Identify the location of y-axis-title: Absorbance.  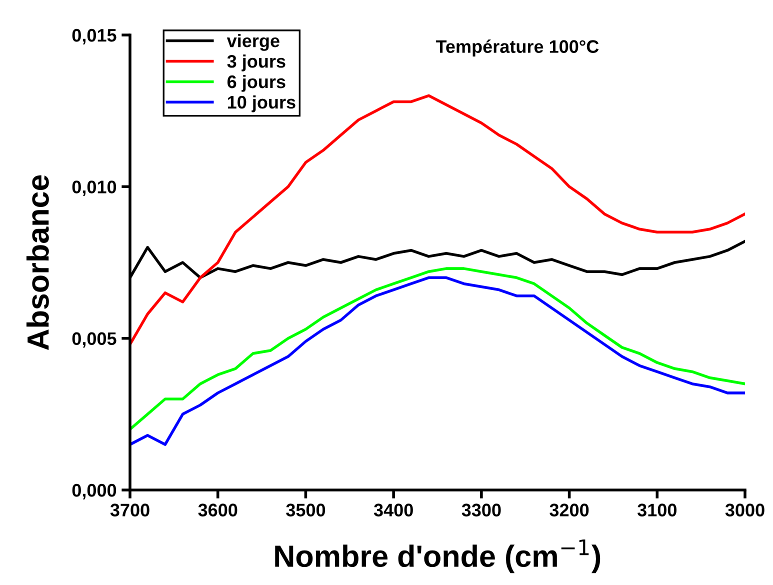
(37, 262).